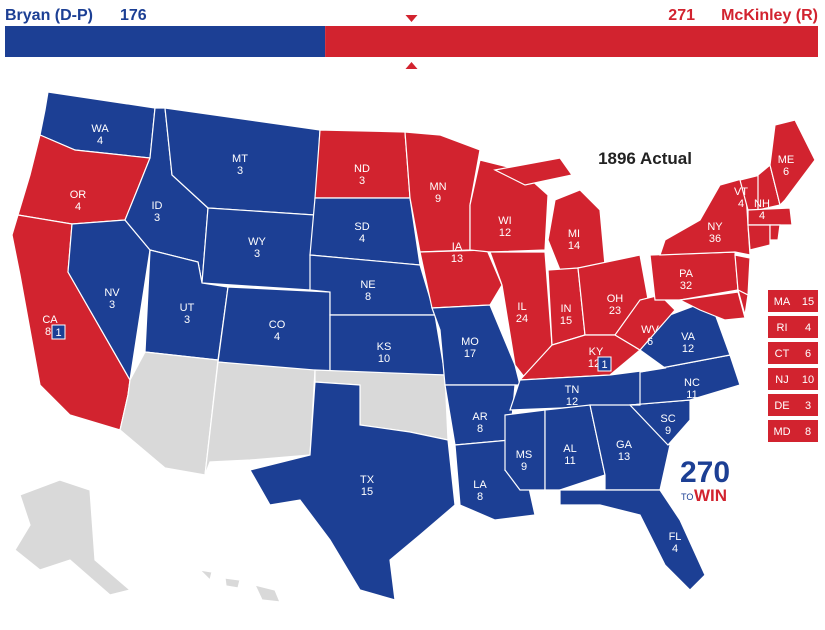 The height and width of the screenshot is (630, 825). What do you see at coordinates (686, 274) in the screenshot?
I see `state-label: PA` at bounding box center [686, 274].